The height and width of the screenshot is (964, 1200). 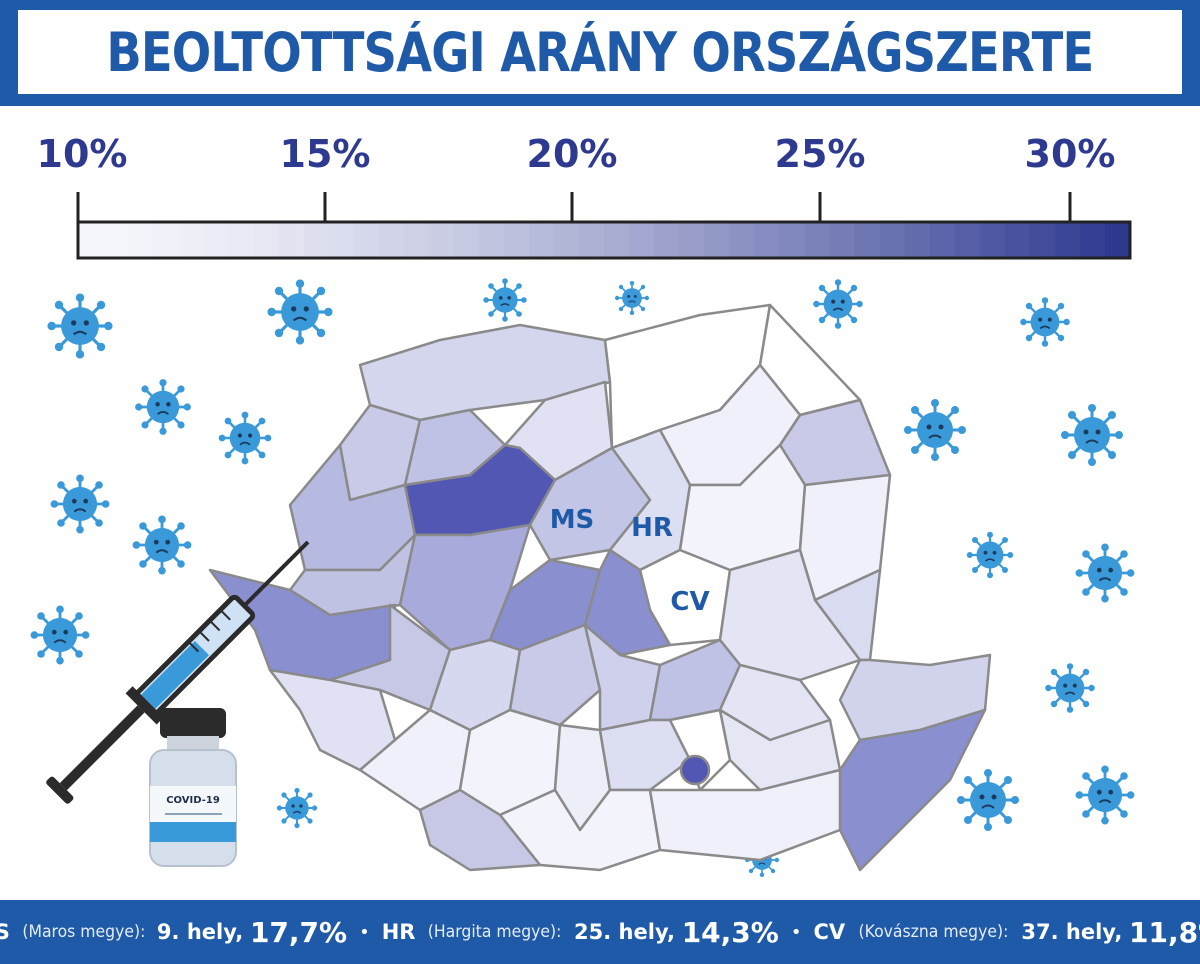 I want to click on footer-cv-value: 11,8%, so click(x=1164, y=932).